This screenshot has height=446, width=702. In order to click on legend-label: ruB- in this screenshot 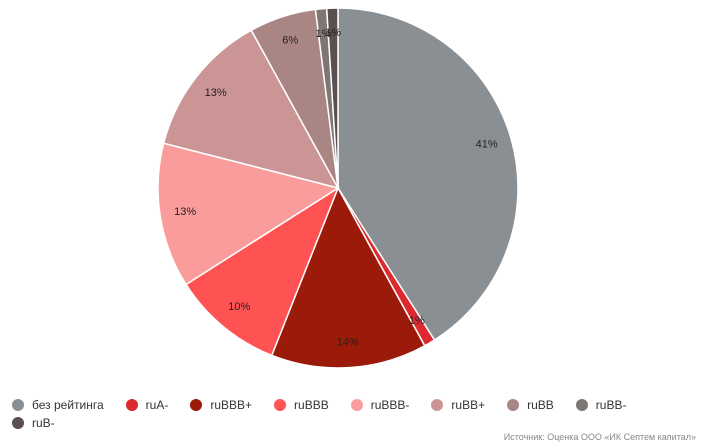, I will do `click(43, 423)`.